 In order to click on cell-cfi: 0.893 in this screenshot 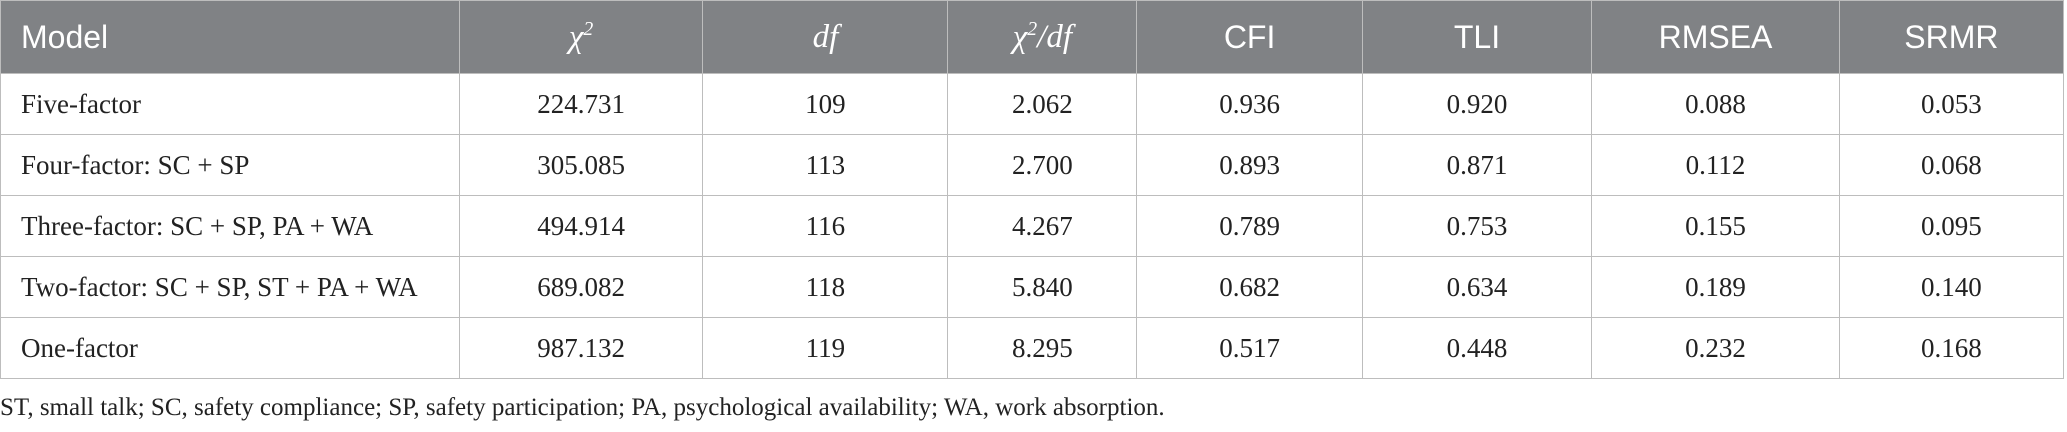, I will do `click(1249, 165)`.